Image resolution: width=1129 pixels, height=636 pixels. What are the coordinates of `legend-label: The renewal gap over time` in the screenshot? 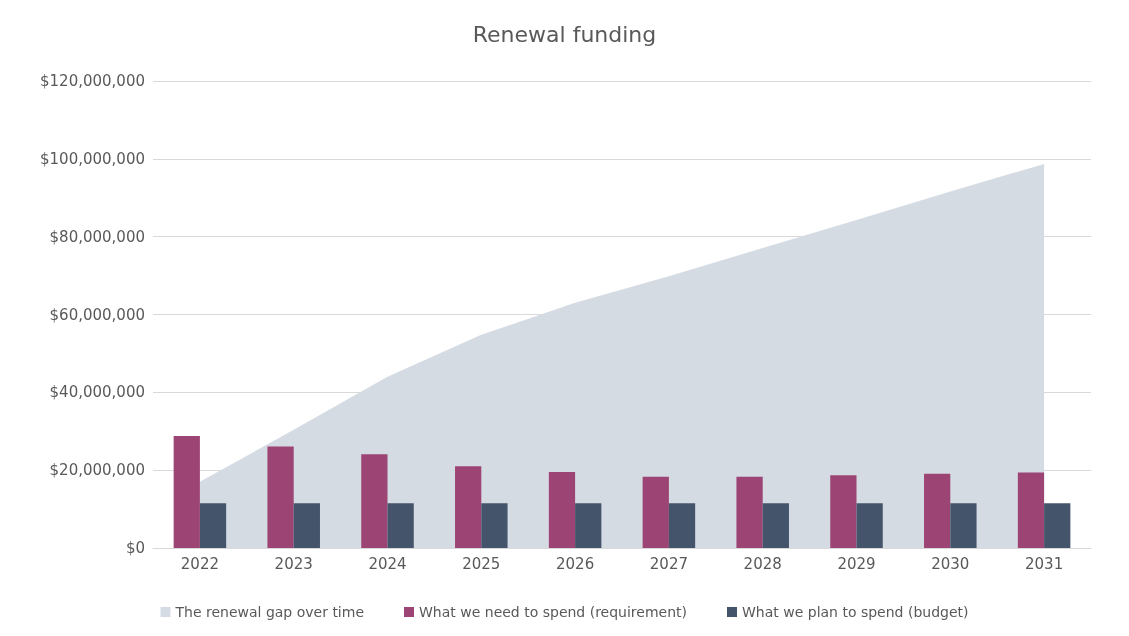 It's located at (269, 612).